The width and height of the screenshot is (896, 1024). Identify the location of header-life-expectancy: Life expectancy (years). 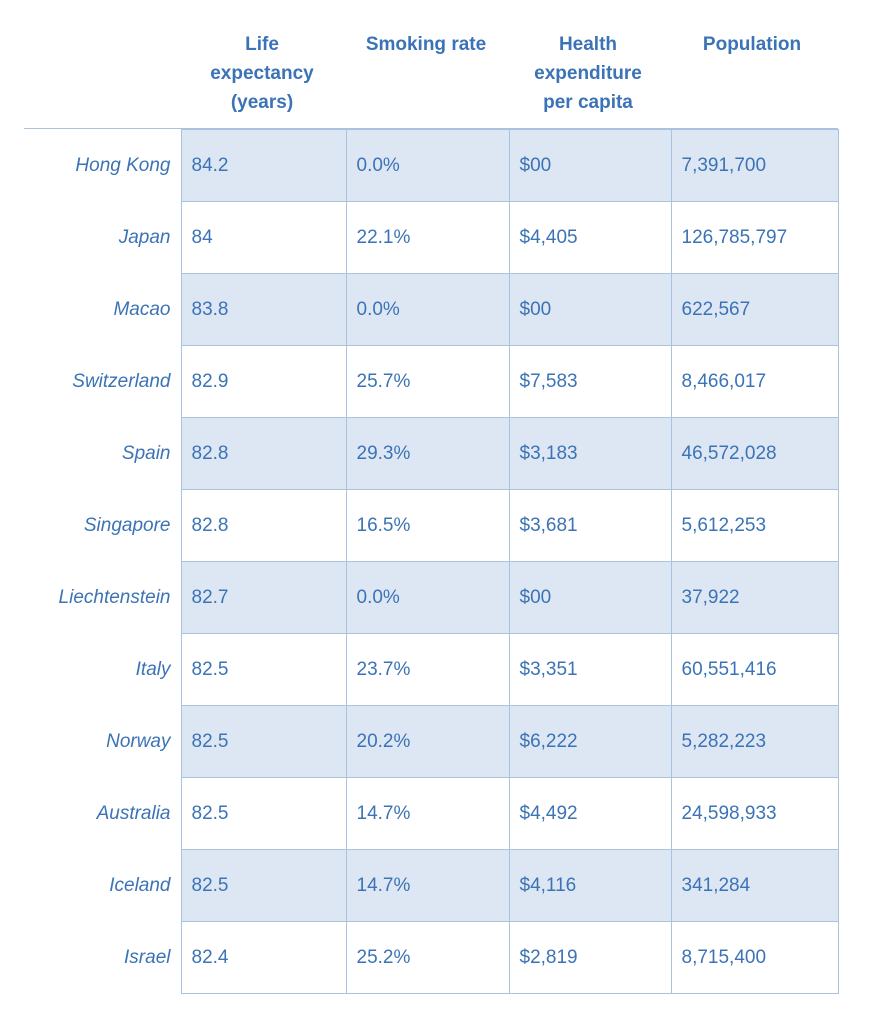
(262, 73).